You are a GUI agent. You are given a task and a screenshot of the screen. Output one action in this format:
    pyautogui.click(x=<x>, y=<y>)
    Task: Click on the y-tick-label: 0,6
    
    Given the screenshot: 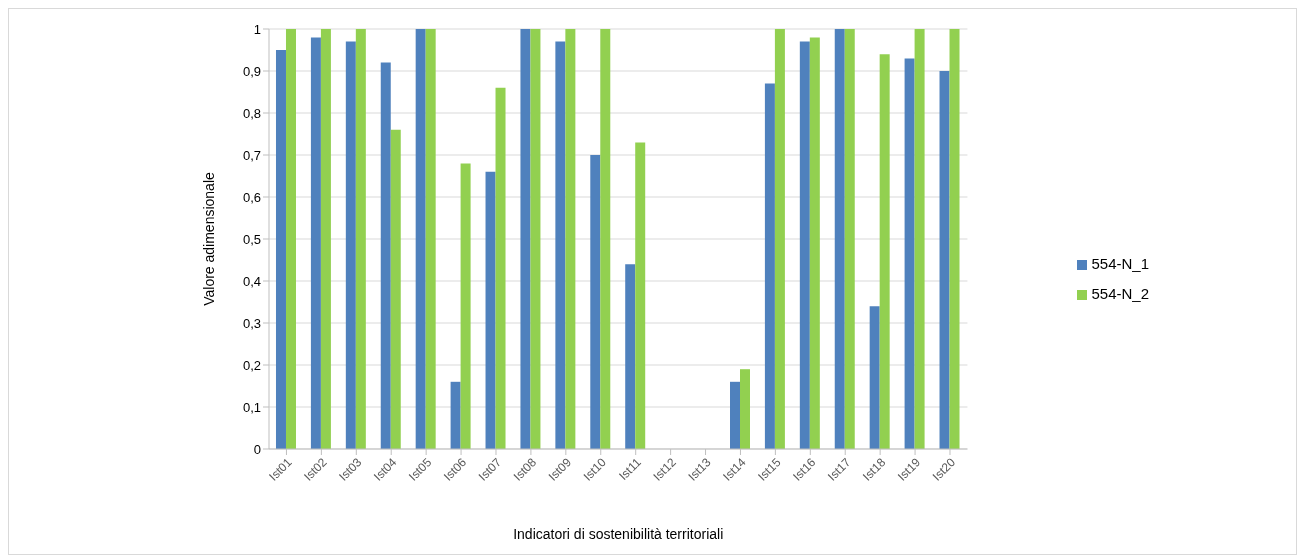 What is the action you would take?
    pyautogui.click(x=251, y=197)
    